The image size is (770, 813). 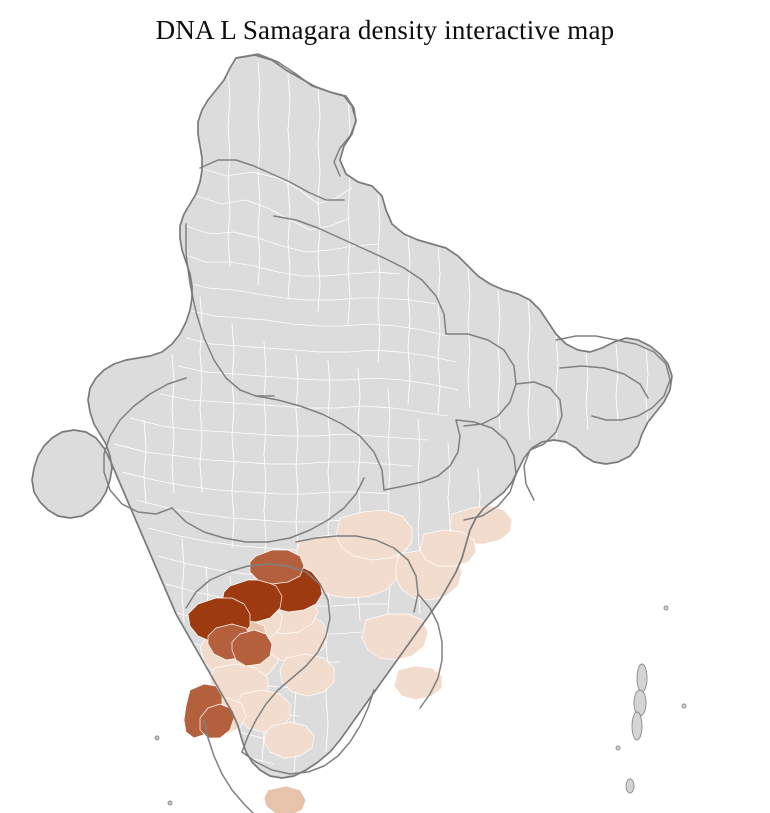 I want to click on state-border-karnataka, so click(x=258, y=658).